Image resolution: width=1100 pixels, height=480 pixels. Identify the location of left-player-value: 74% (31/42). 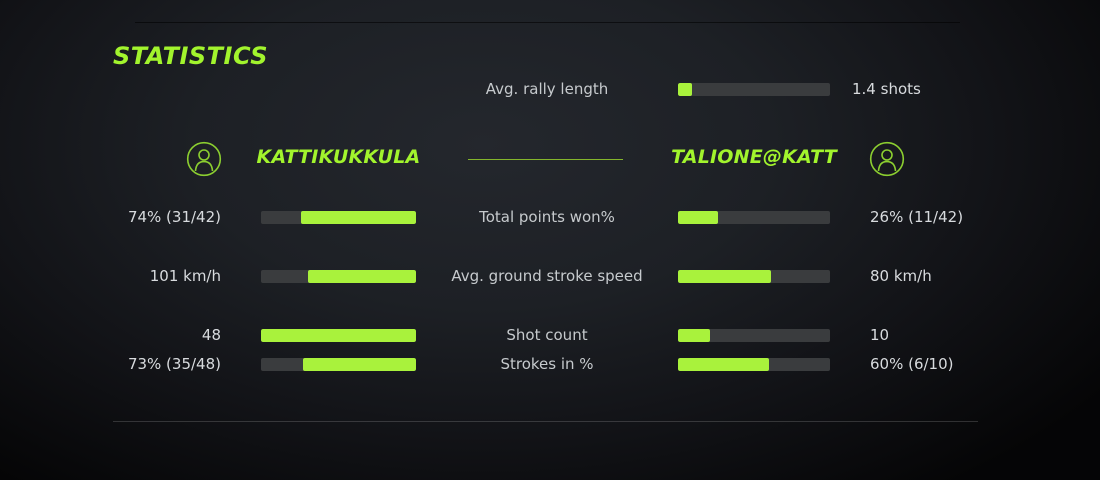
(174, 217).